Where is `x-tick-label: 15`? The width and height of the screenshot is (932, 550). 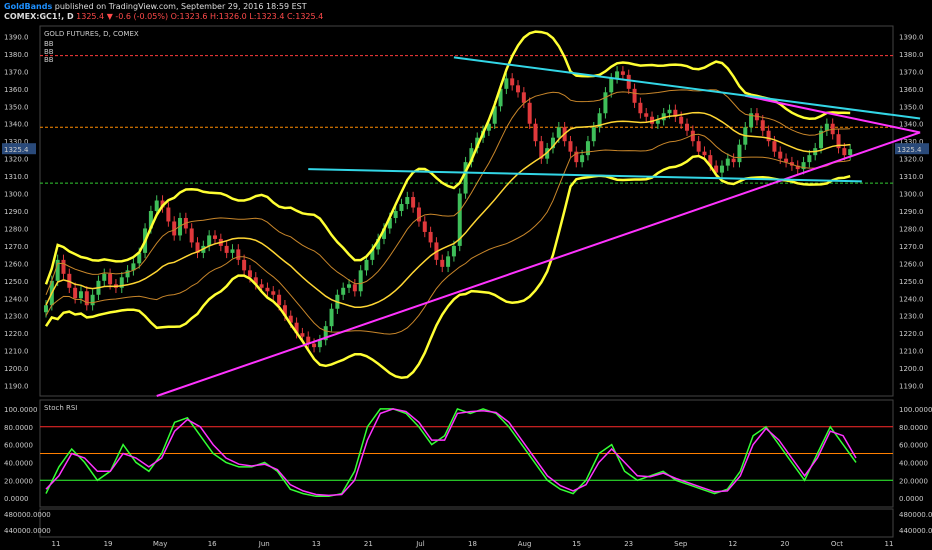 x-tick-label: 15 is located at coordinates (576, 544).